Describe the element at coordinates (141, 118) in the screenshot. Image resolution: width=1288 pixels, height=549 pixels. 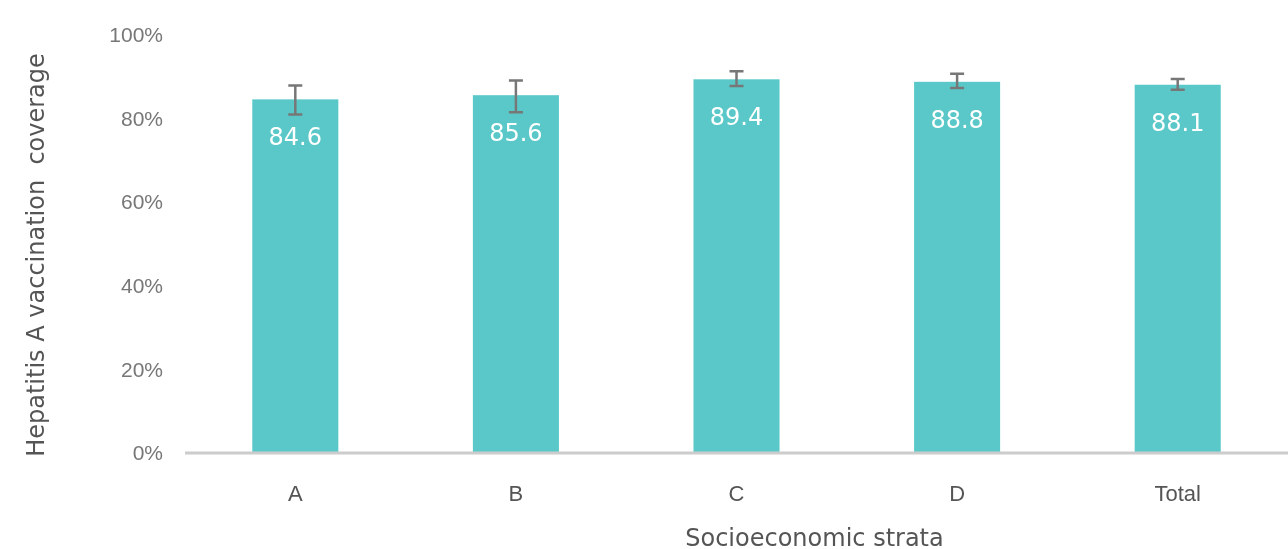
I see `y-tick-label: 80%` at that location.